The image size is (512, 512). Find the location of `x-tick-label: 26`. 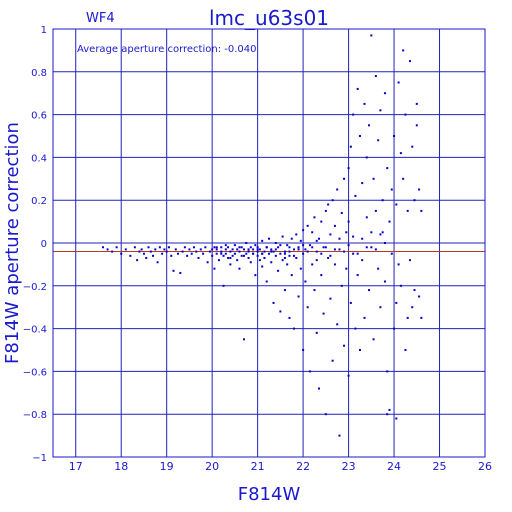

x-tick-label: 26 is located at coordinates (485, 466).